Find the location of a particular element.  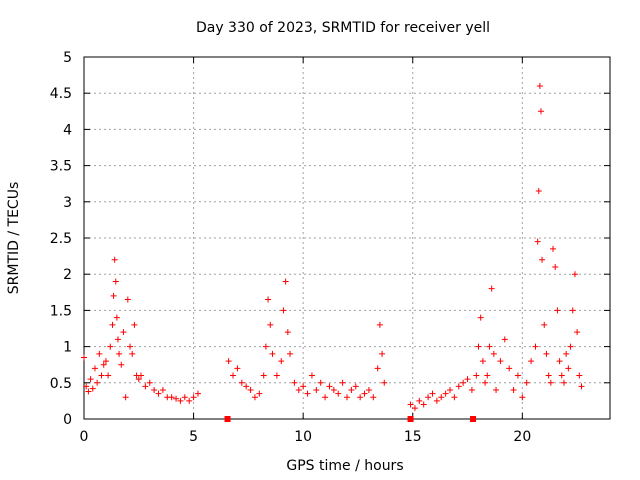

y-tick-label: 2.5 is located at coordinates (61, 239).